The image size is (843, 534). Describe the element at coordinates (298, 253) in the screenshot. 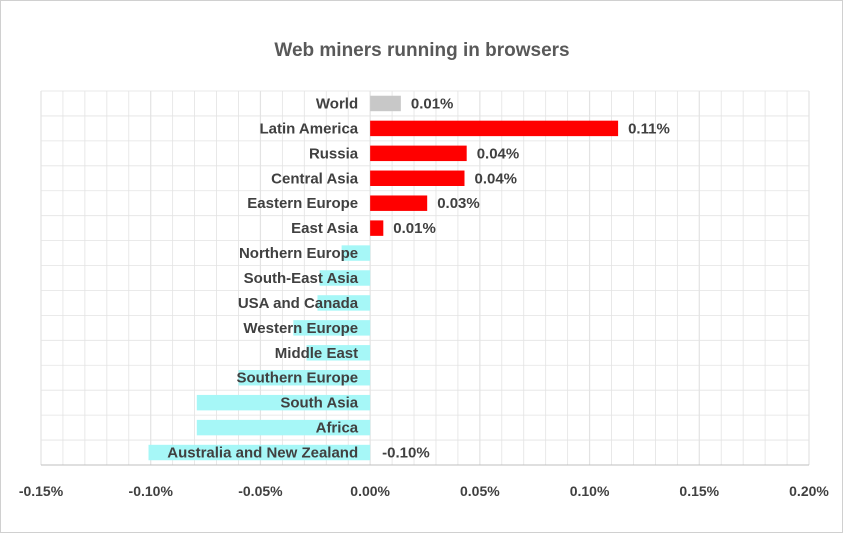

I see `category-label: Northern Europe` at that location.